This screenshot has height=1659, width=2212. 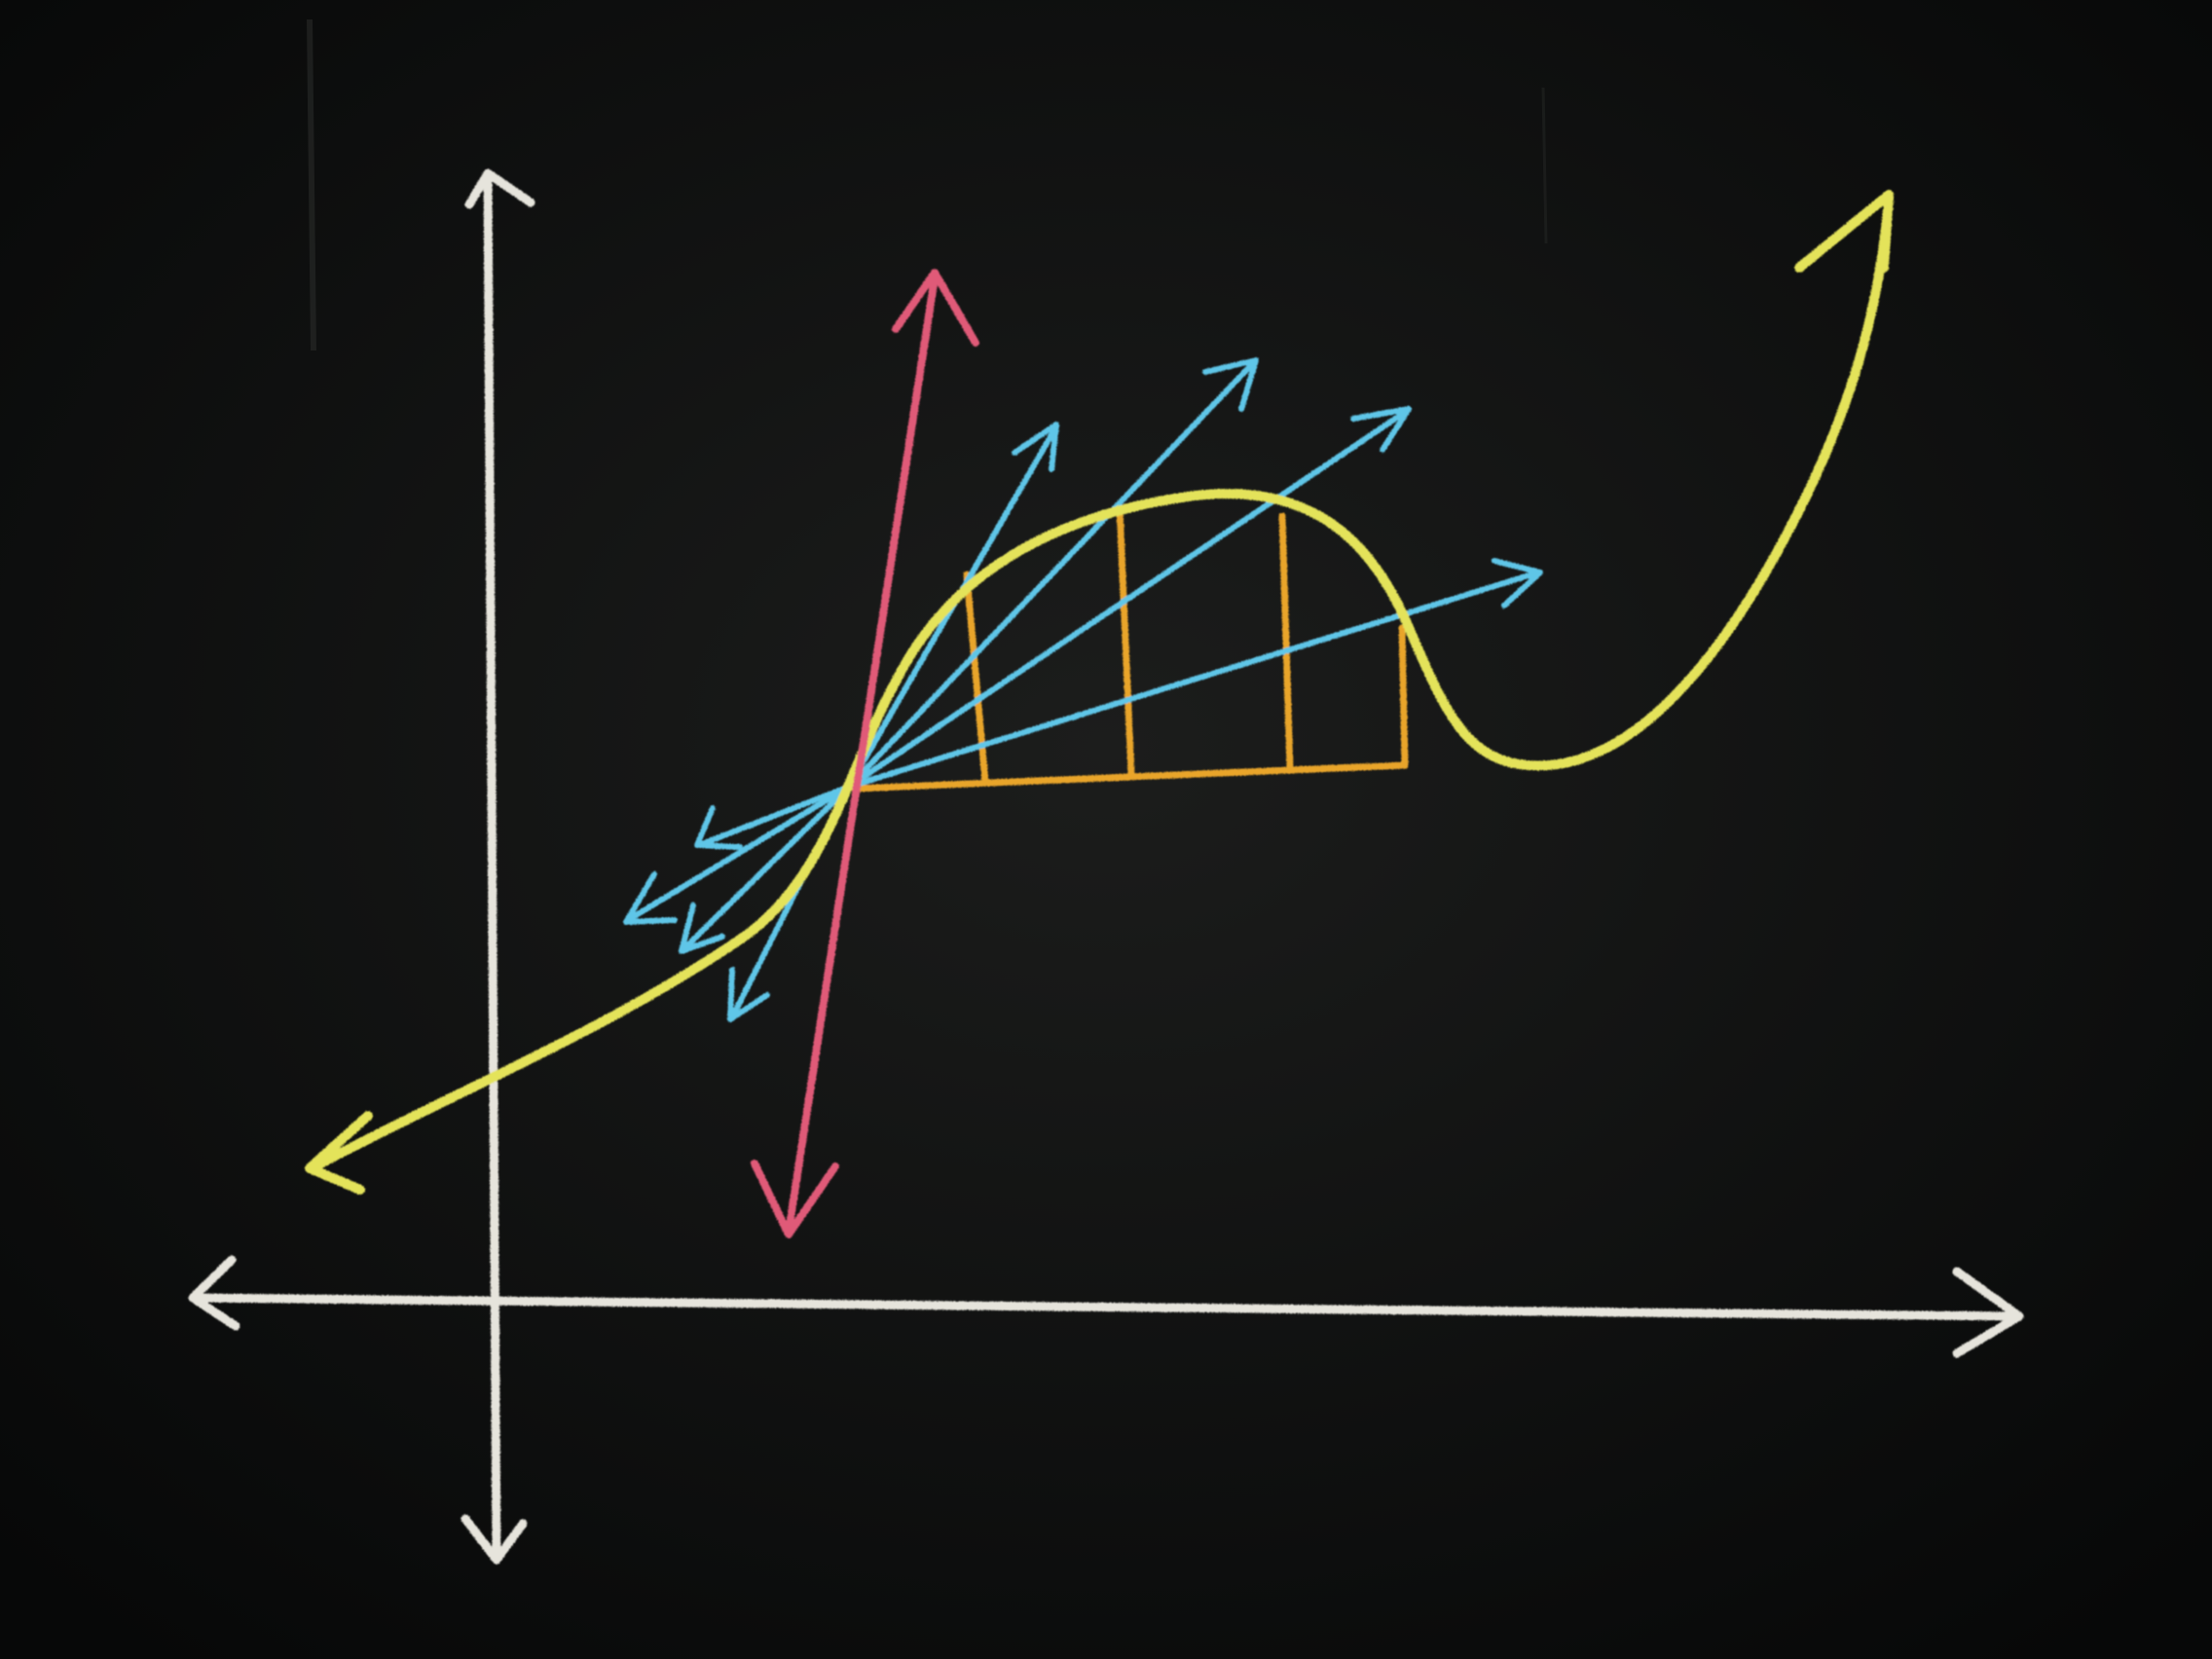 I want to click on secant-line-stroke, so click(x=862, y=754).